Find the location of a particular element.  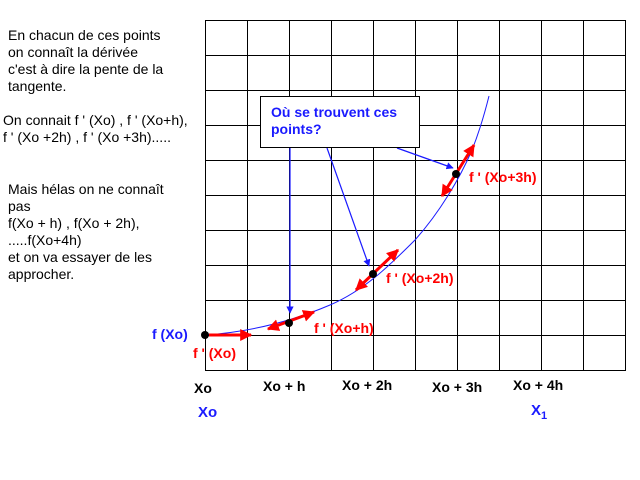

point-xo3h is located at coordinates (456, 174).